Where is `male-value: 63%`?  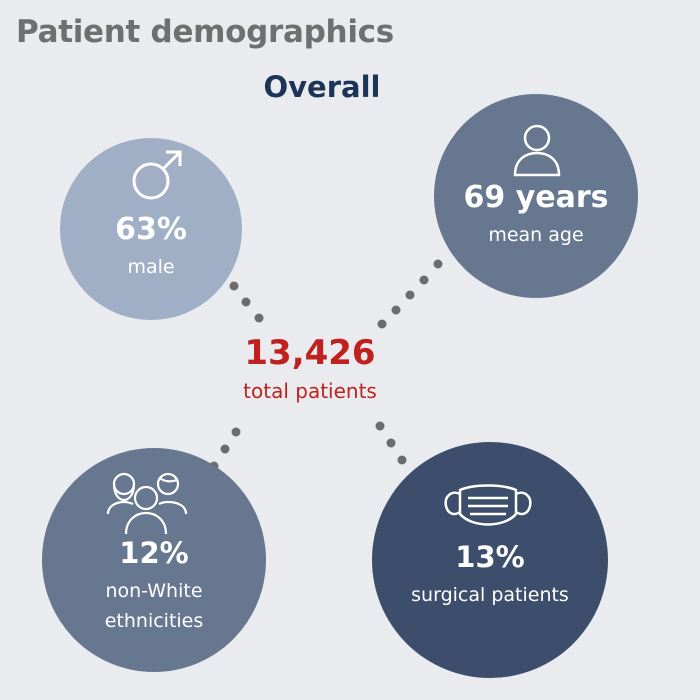
male-value: 63% is located at coordinates (151, 229).